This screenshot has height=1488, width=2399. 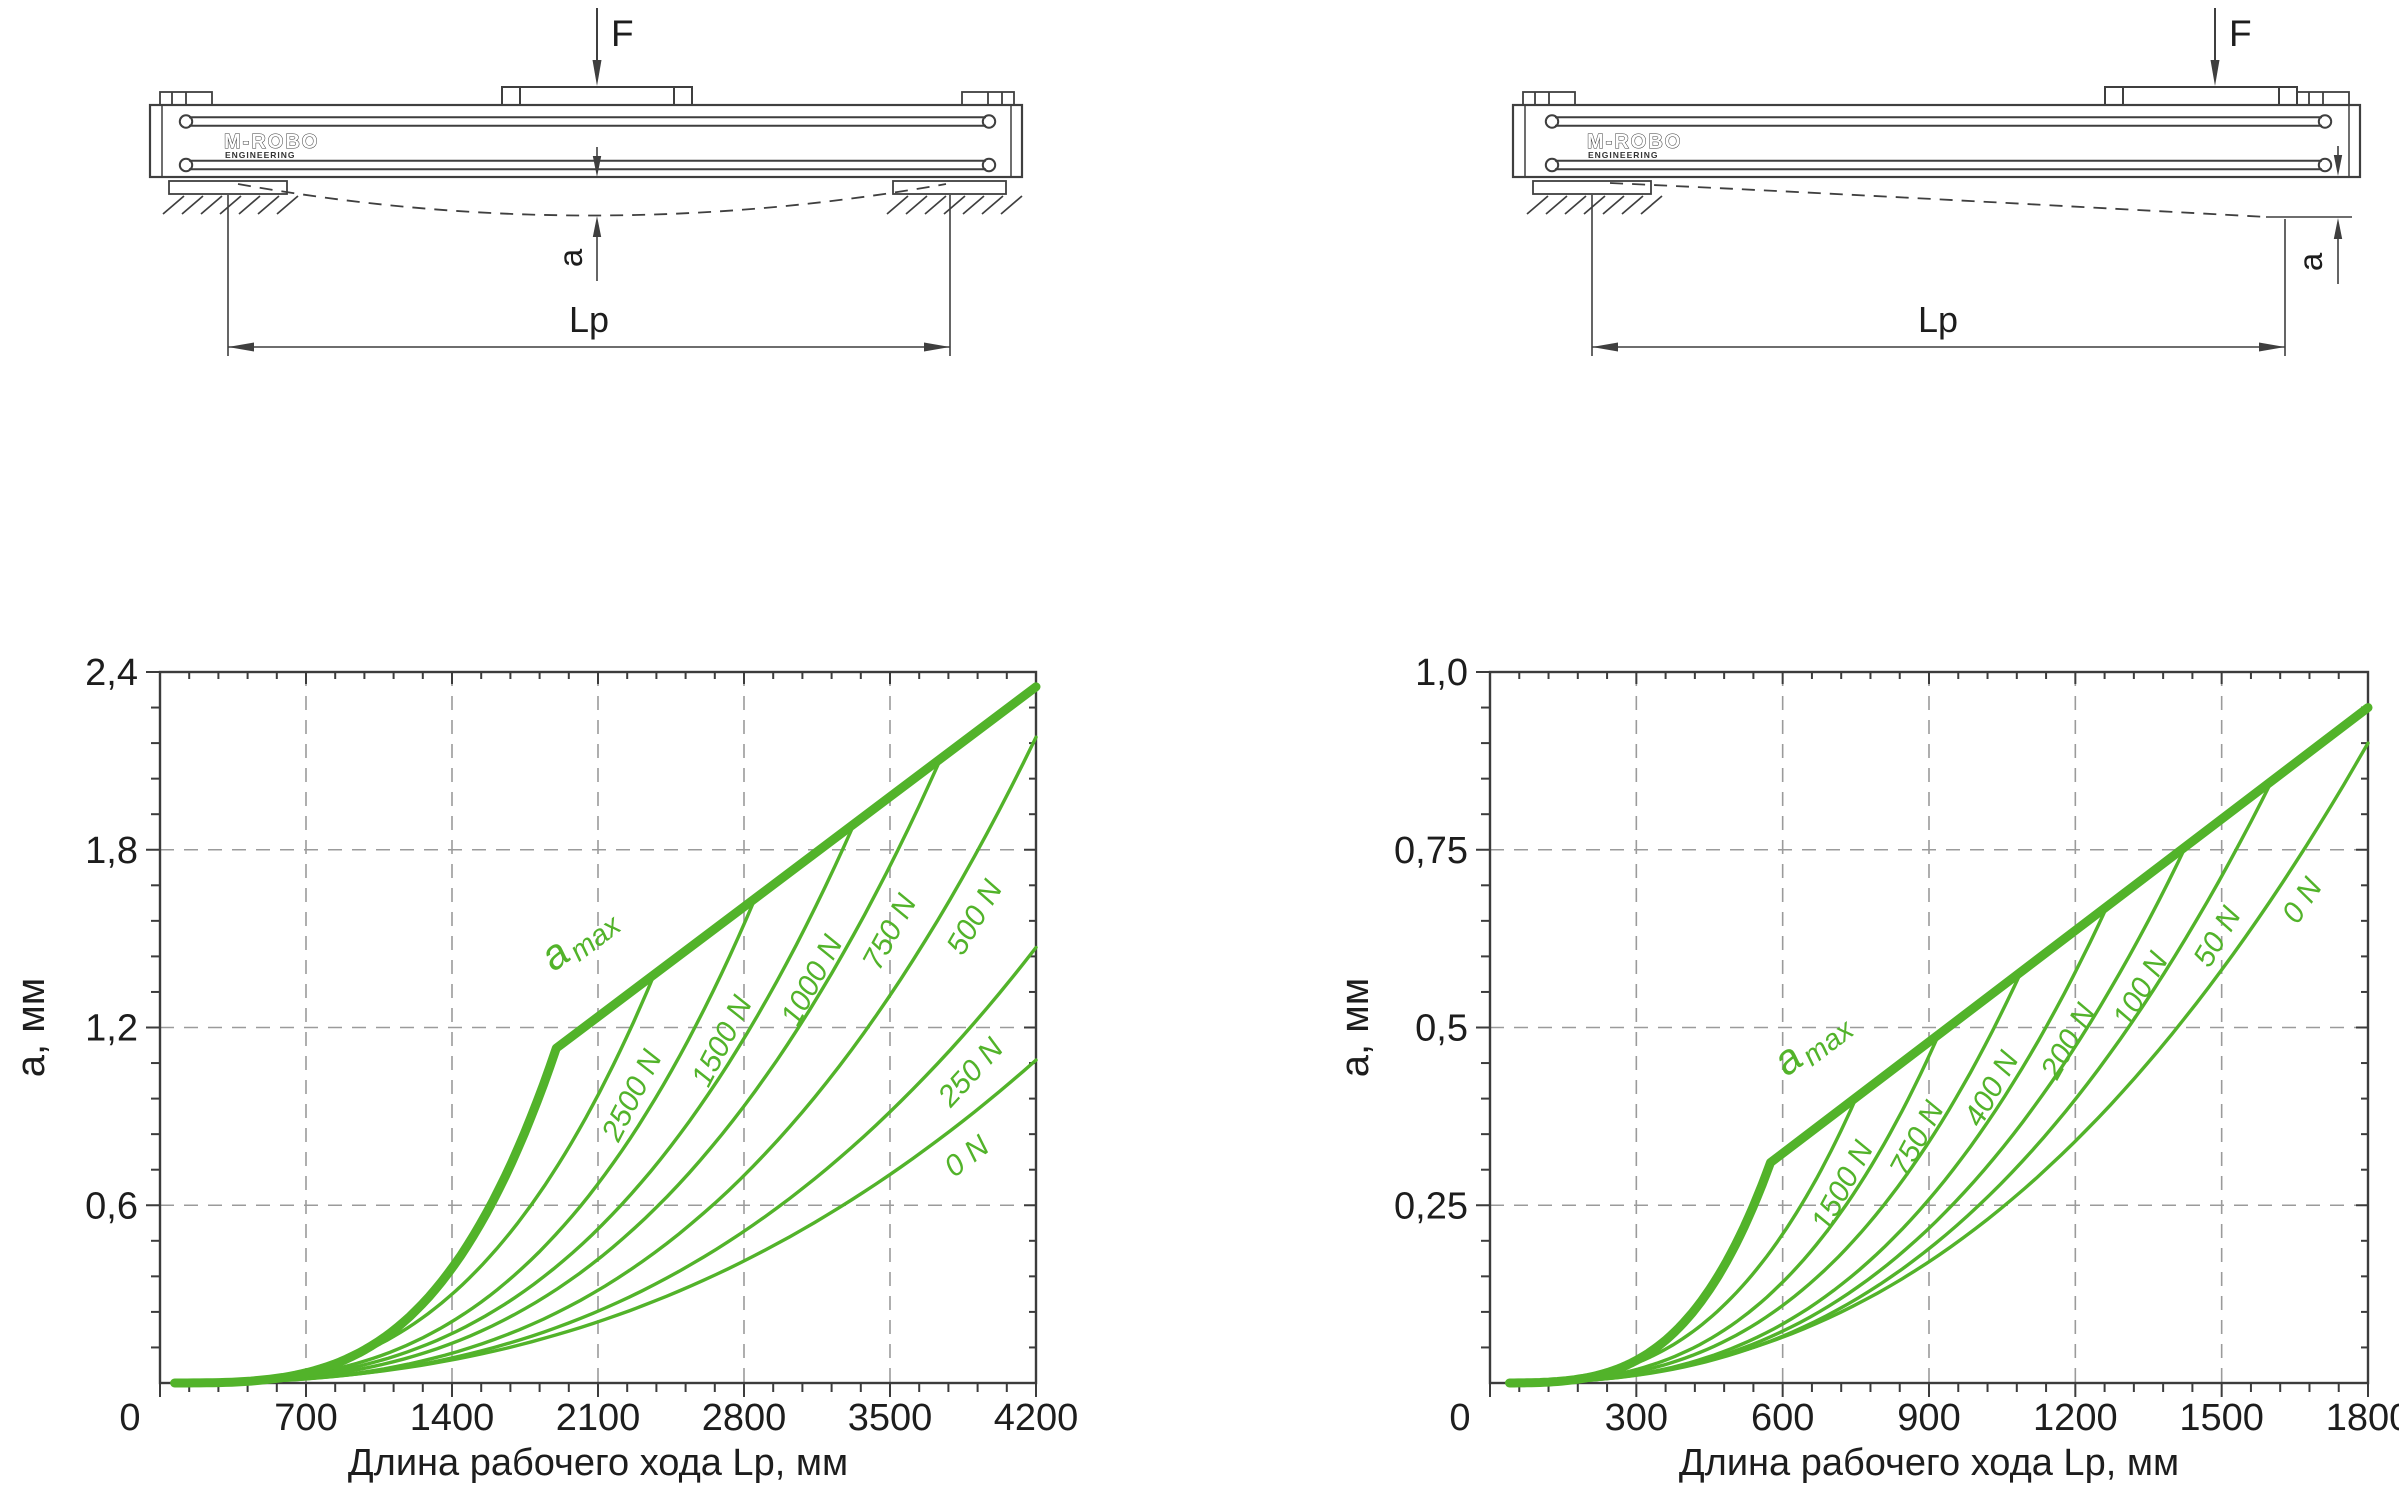 What do you see at coordinates (2141, 989) in the screenshot?
I see `curve-label: 100 N` at bounding box center [2141, 989].